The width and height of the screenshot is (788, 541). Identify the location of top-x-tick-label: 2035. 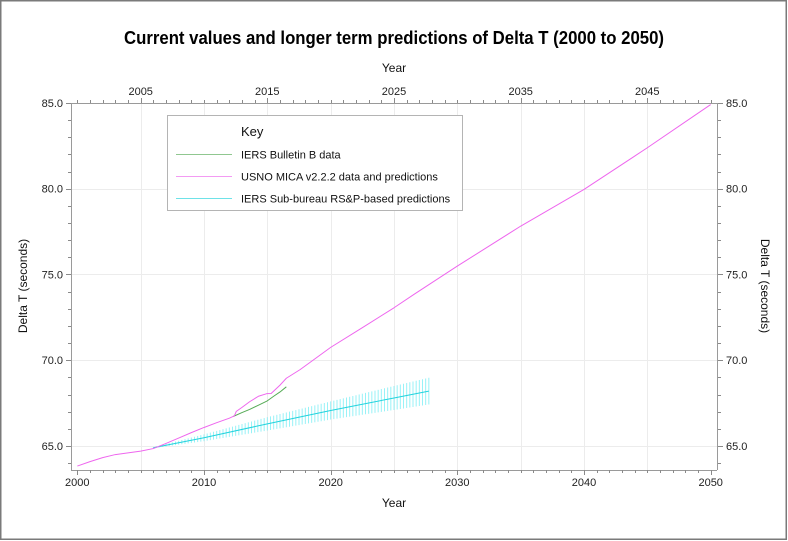
(520, 92).